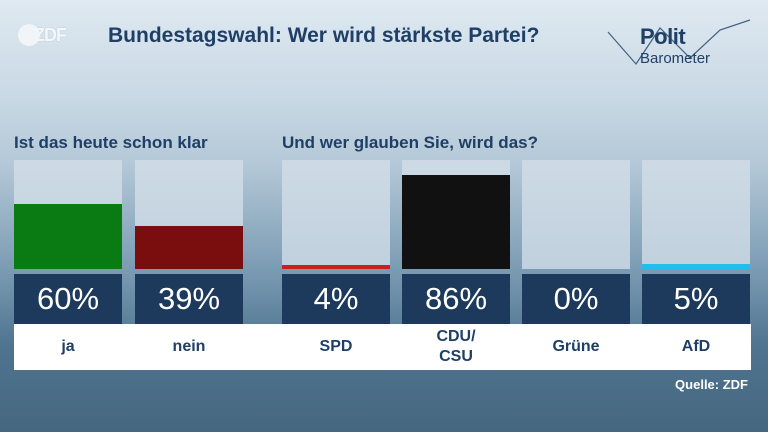  I want to click on bar-track-ja, so click(68, 214).